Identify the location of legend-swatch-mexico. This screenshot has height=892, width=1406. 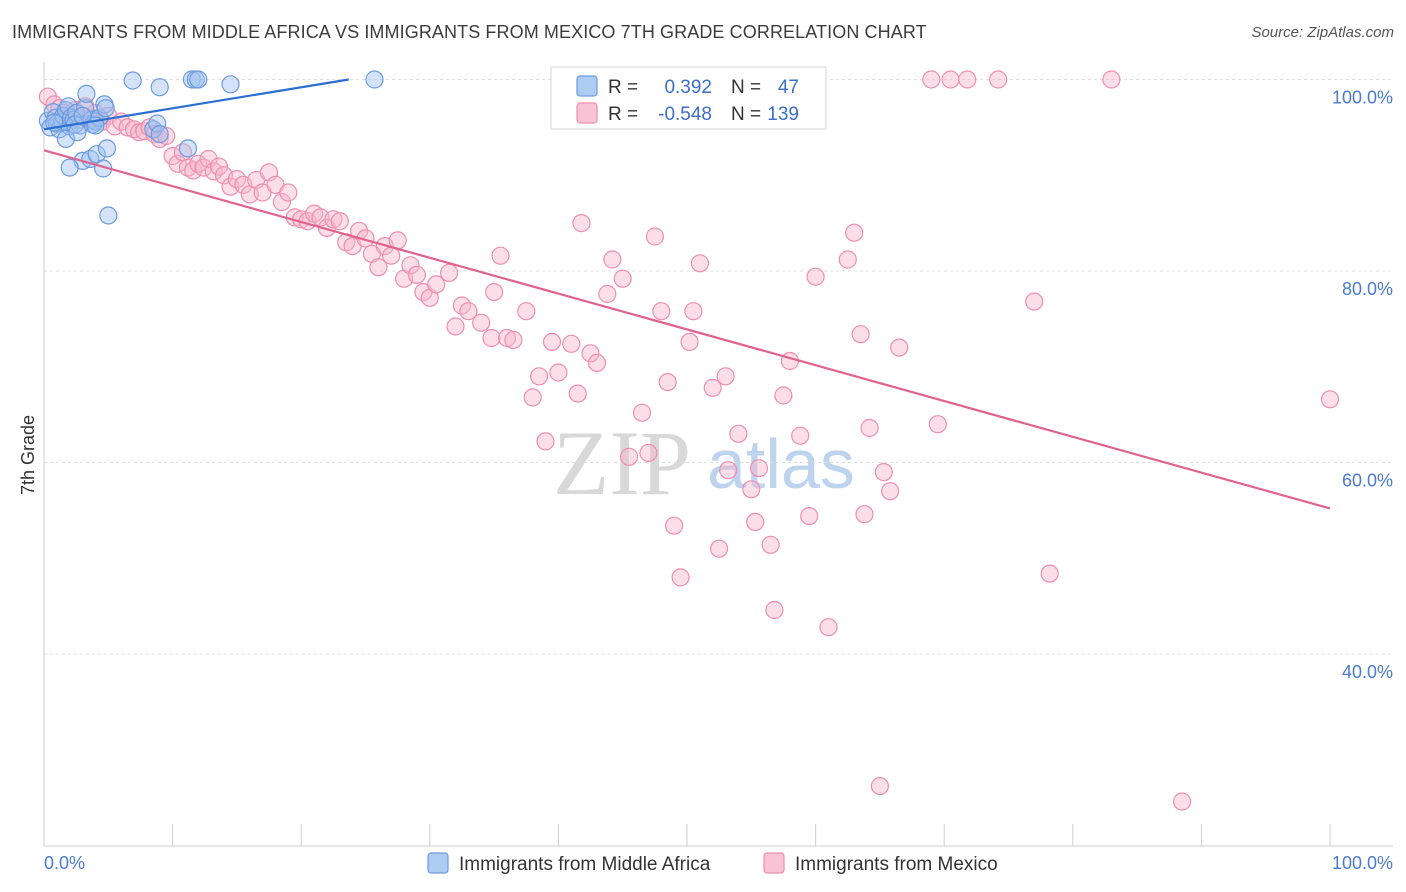
(774, 863).